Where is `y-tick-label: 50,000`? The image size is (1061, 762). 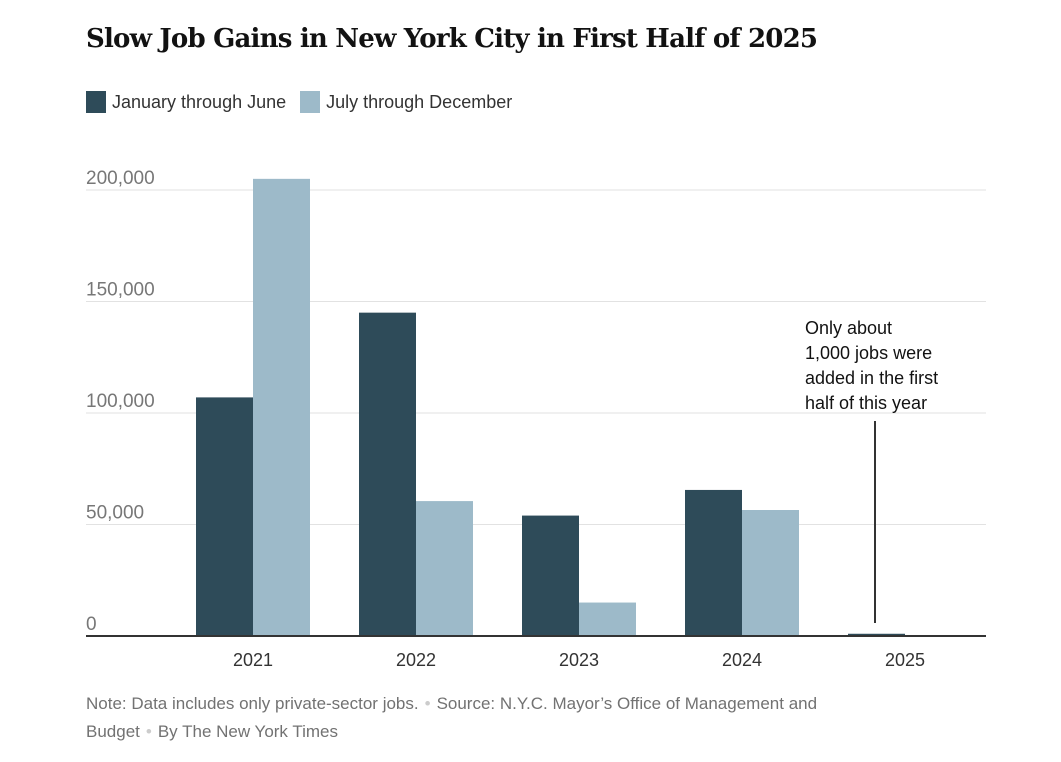
y-tick-label: 50,000 is located at coordinates (115, 513).